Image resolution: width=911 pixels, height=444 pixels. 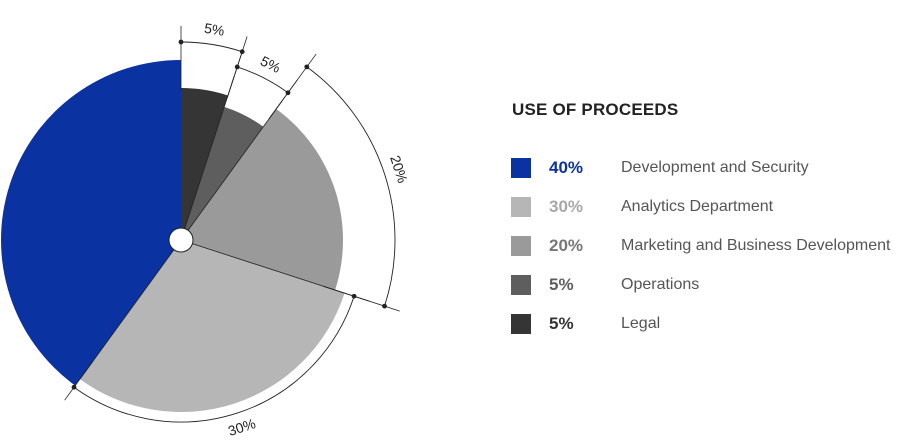 I want to click on legend-item-legal: 5% Legal, so click(x=711, y=333).